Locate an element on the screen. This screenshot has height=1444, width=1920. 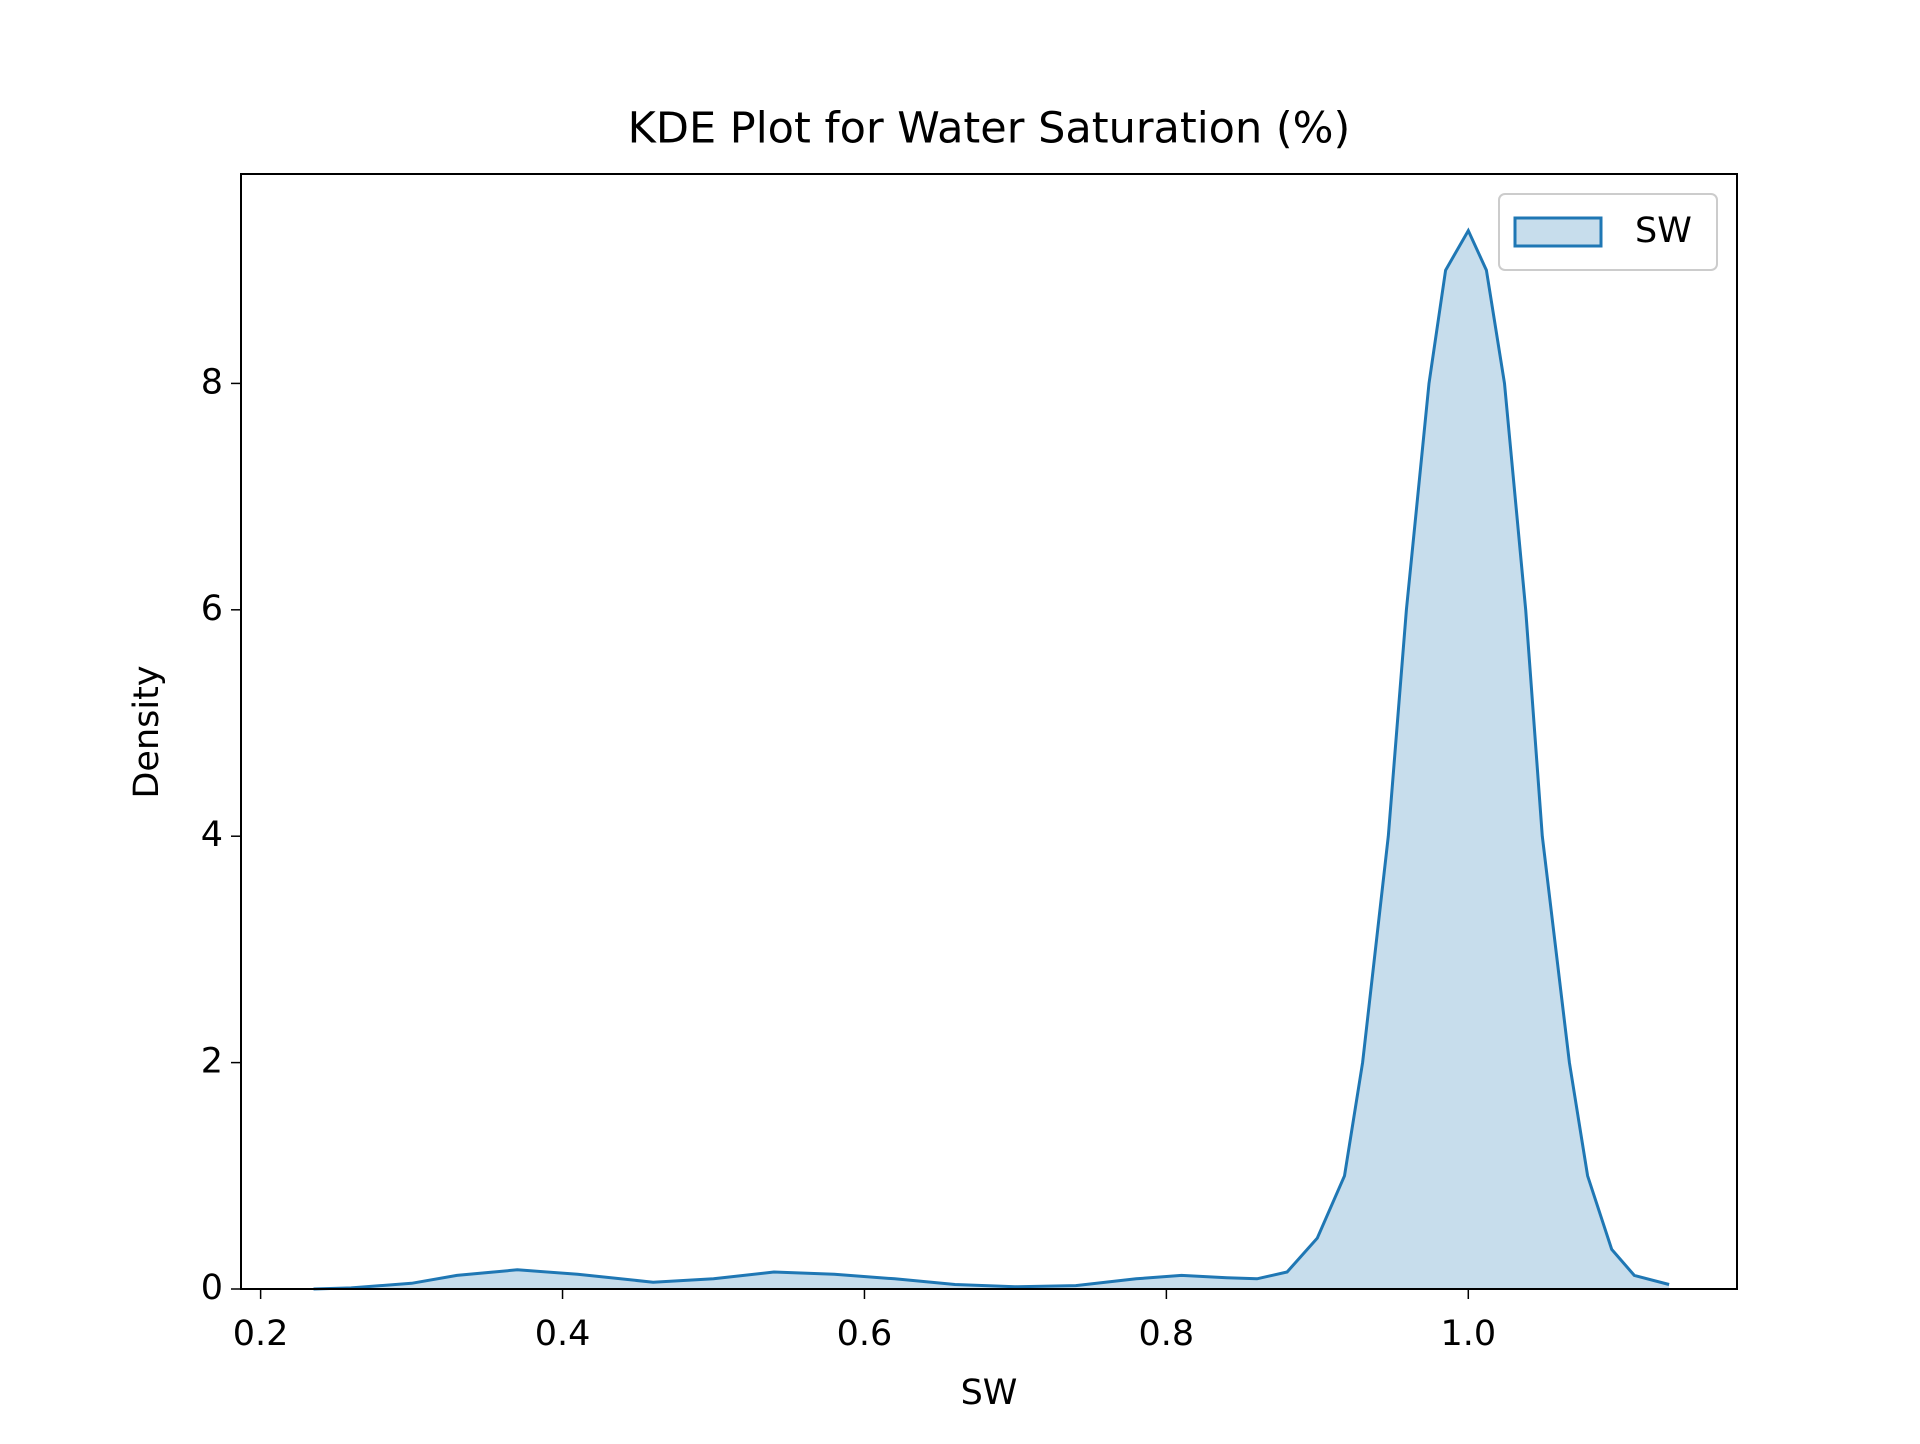
y-tick-label: 0 is located at coordinates (212, 1288).